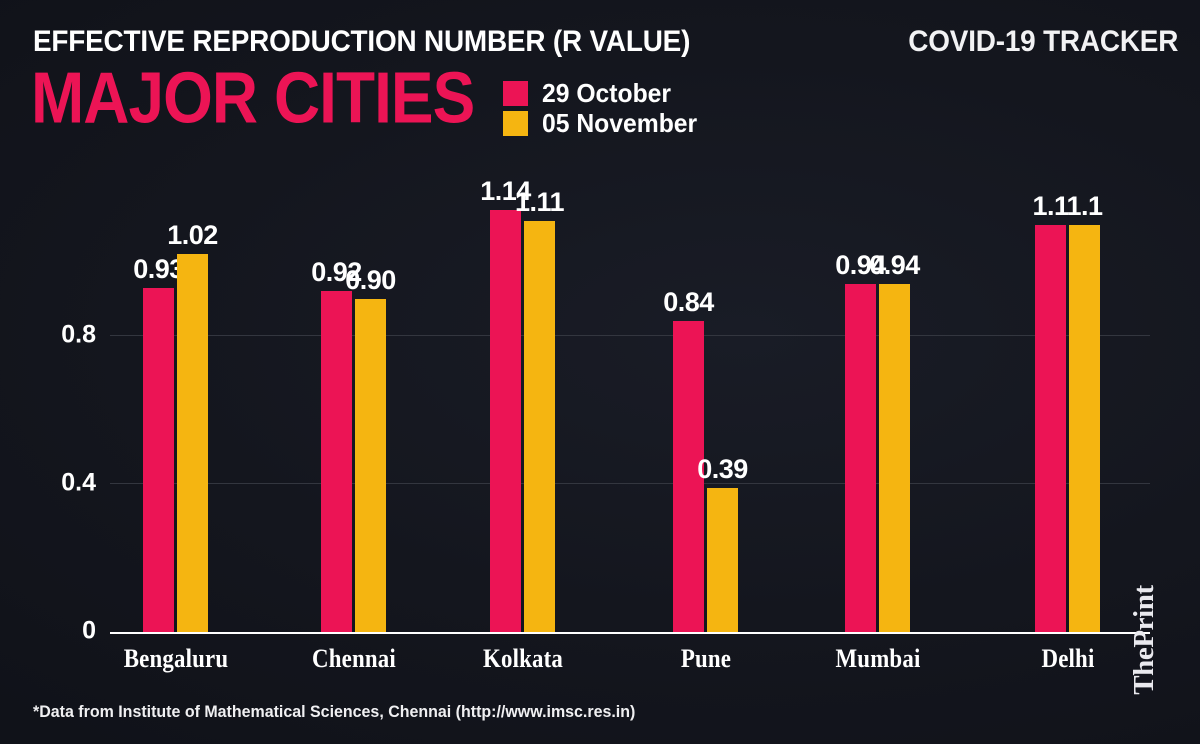 This screenshot has height=744, width=1200. I want to click on bar: 1.14, so click(505, 404).